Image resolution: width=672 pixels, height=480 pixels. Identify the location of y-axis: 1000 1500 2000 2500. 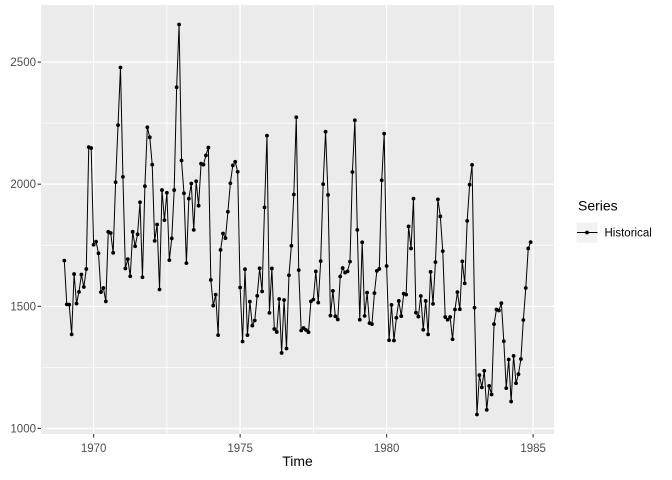
(25, 246).